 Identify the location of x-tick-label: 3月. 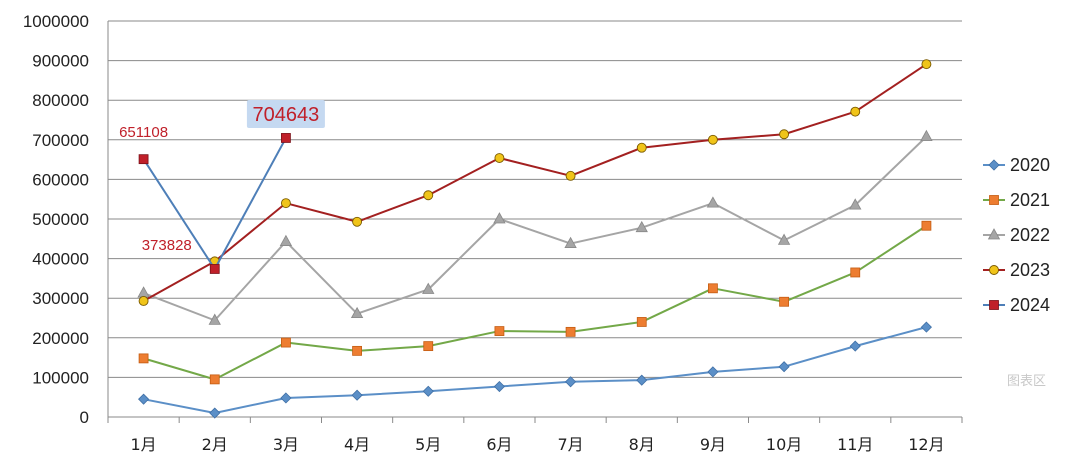
(286, 444).